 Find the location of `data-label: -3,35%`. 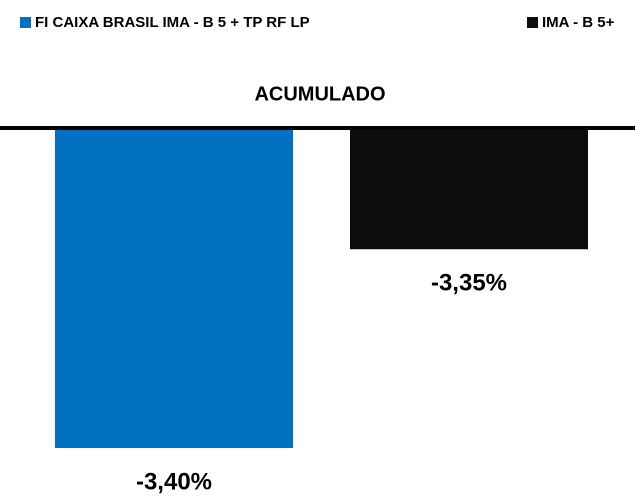

data-label: -3,35% is located at coordinates (469, 283).